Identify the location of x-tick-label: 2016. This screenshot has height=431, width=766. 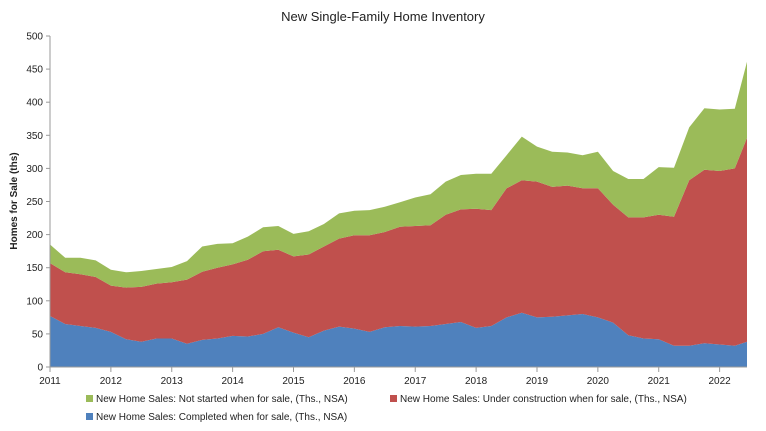
(354, 381).